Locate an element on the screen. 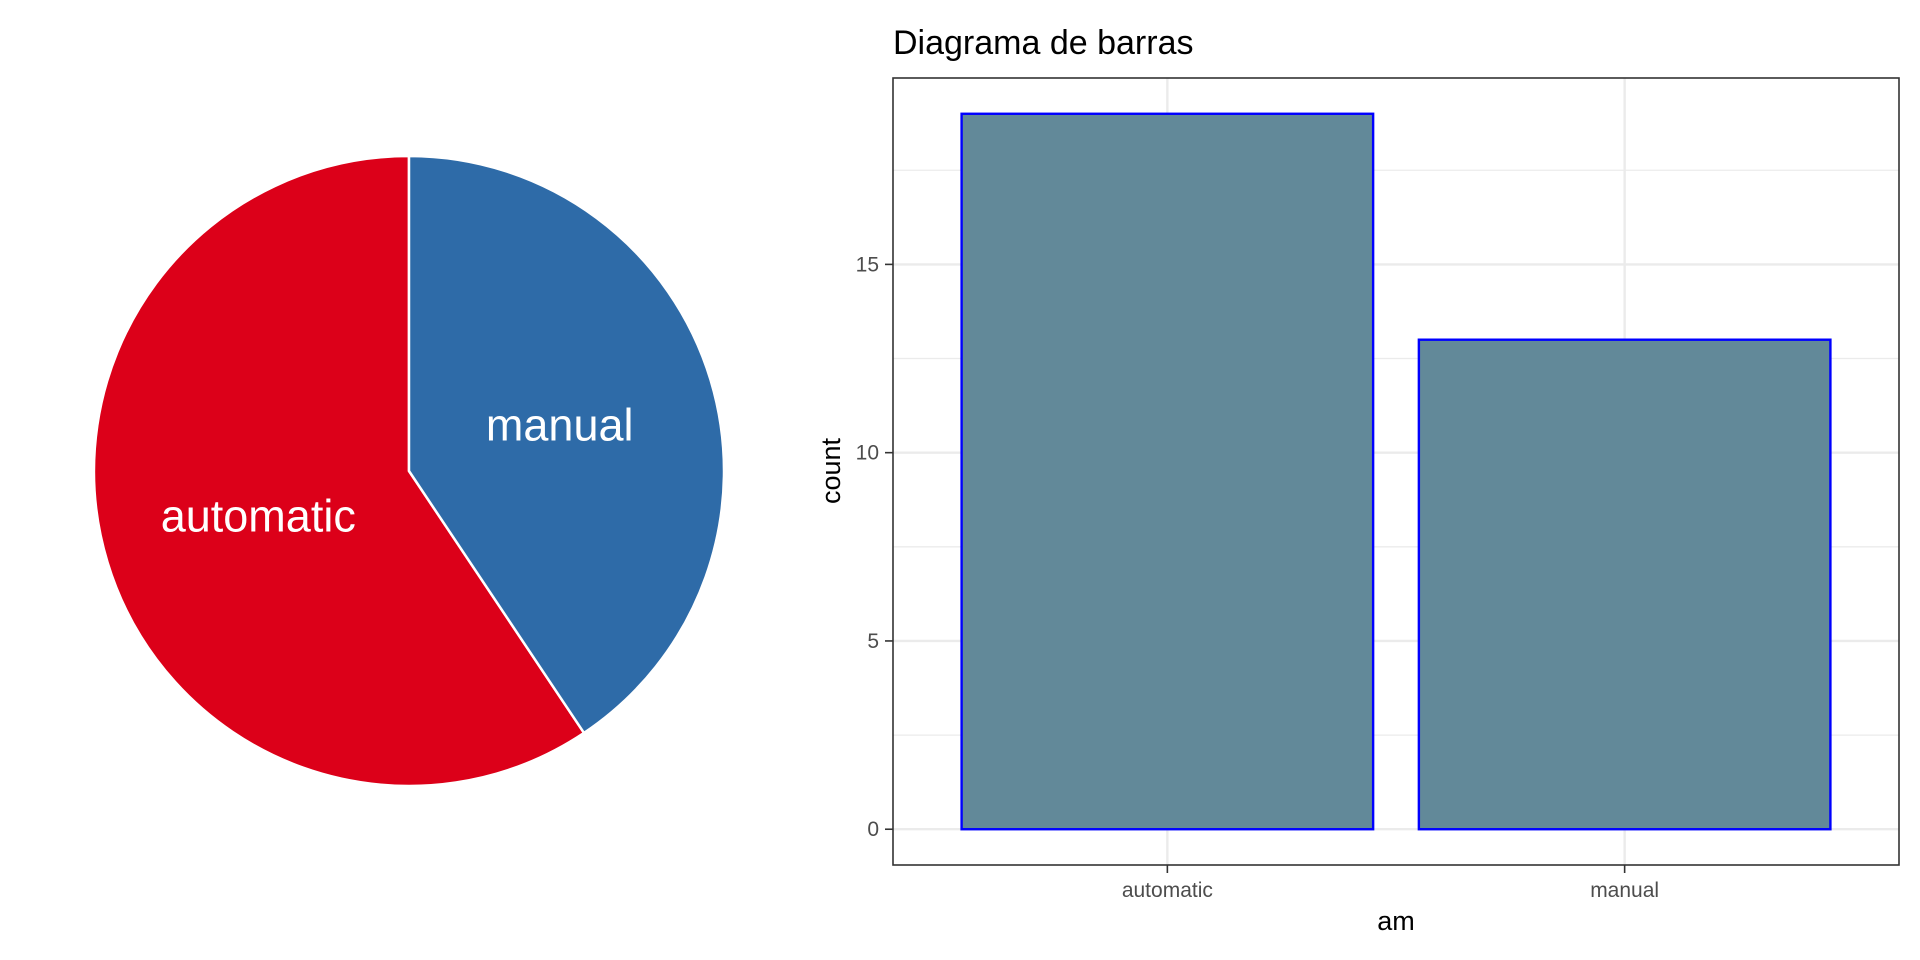 The width and height of the screenshot is (1920, 960). bar-chart-title: Diagrama de barras is located at coordinates (1043, 43).